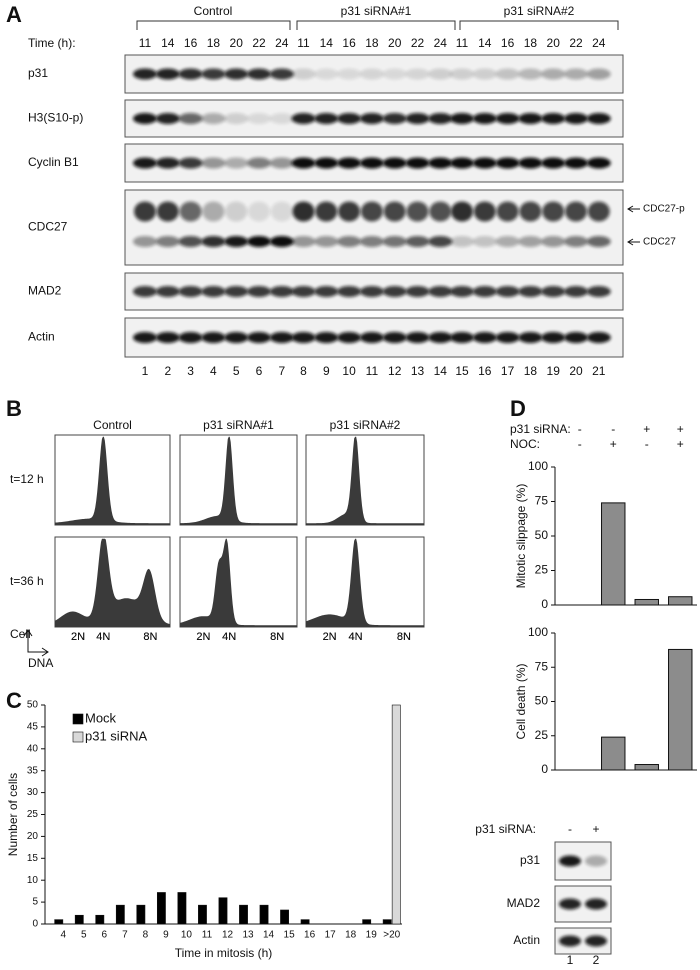 Image resolution: width=700 pixels, height=970 pixels. I want to click on x-tick-label: 10, so click(187, 935).